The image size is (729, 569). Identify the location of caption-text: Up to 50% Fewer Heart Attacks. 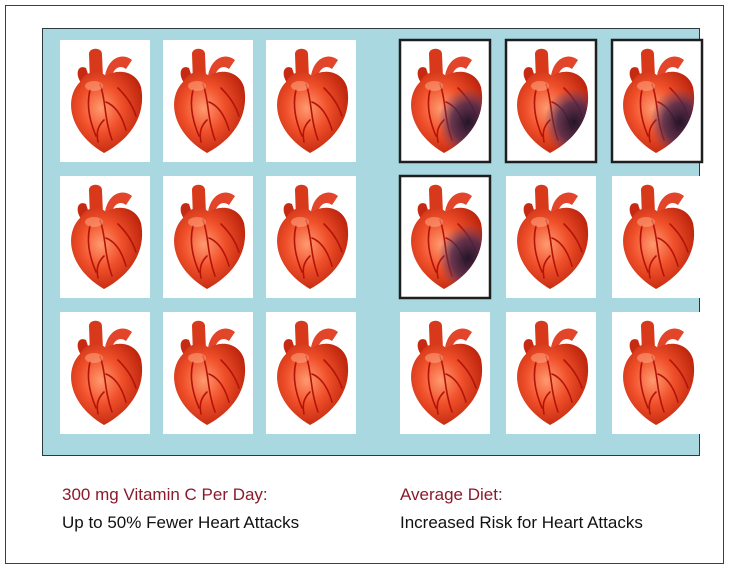
(180, 522).